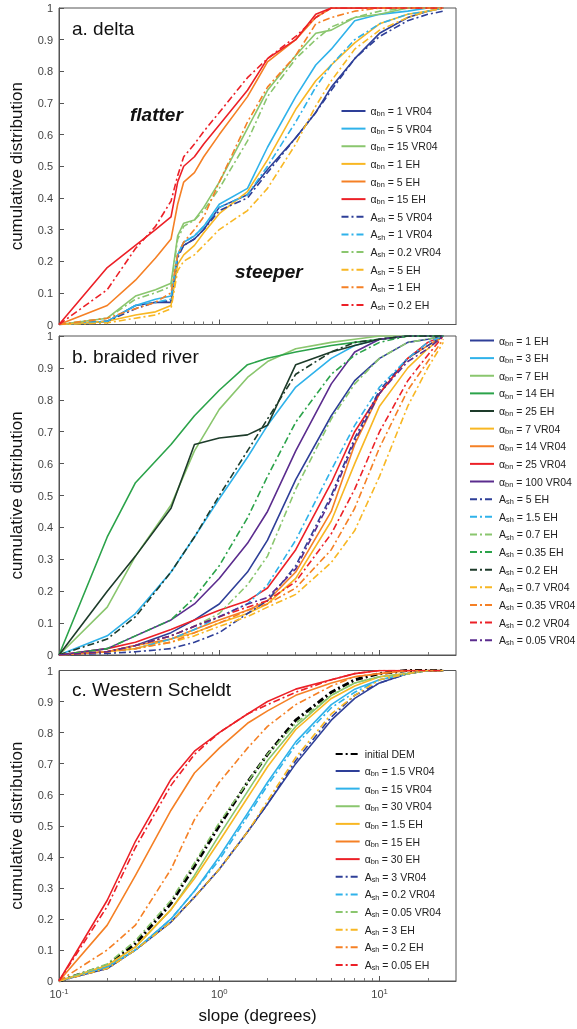 The height and width of the screenshot is (1029, 577). Describe the element at coordinates (389, 754) in the screenshot. I see `legend-label: initial DEM` at that location.